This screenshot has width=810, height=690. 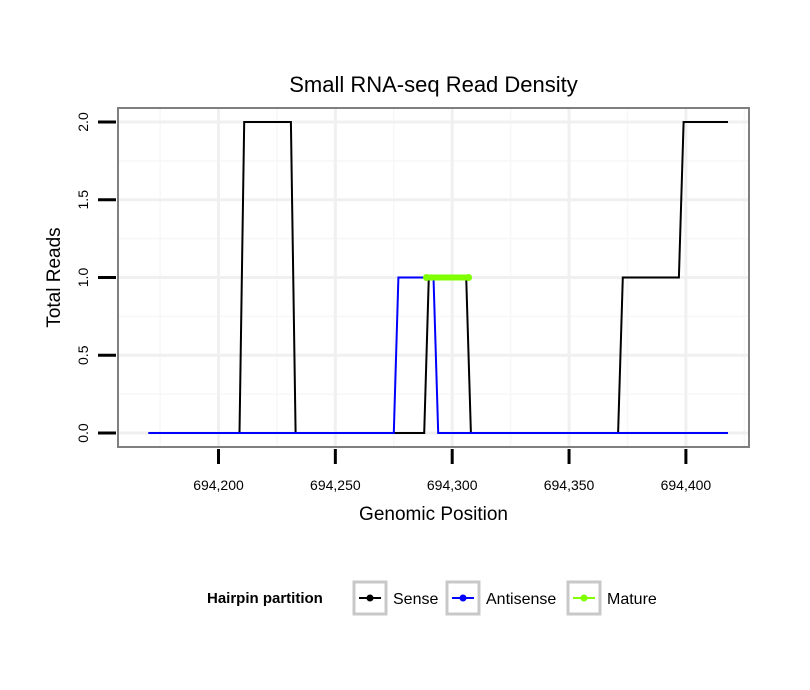 I want to click on y-tick-label: 0.0, so click(x=83, y=433).